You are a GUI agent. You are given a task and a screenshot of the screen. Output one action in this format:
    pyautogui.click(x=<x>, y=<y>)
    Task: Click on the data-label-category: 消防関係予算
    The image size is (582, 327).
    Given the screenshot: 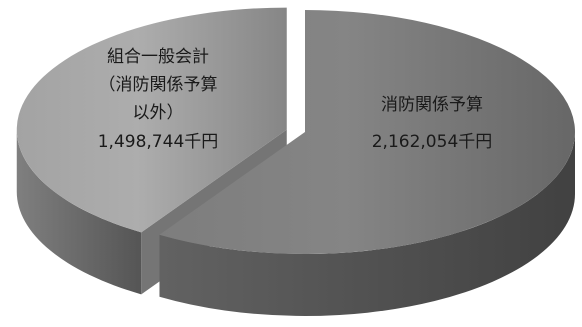 What is the action you would take?
    pyautogui.click(x=432, y=105)
    